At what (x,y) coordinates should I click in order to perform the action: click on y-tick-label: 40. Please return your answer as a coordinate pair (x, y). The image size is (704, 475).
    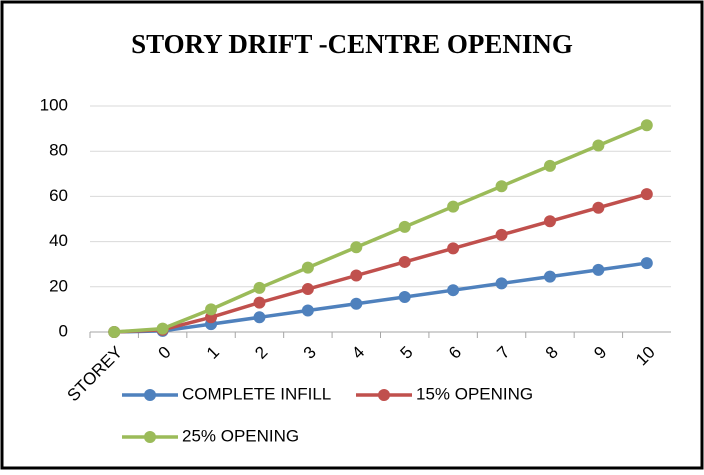
    Looking at the image, I should click on (58, 240).